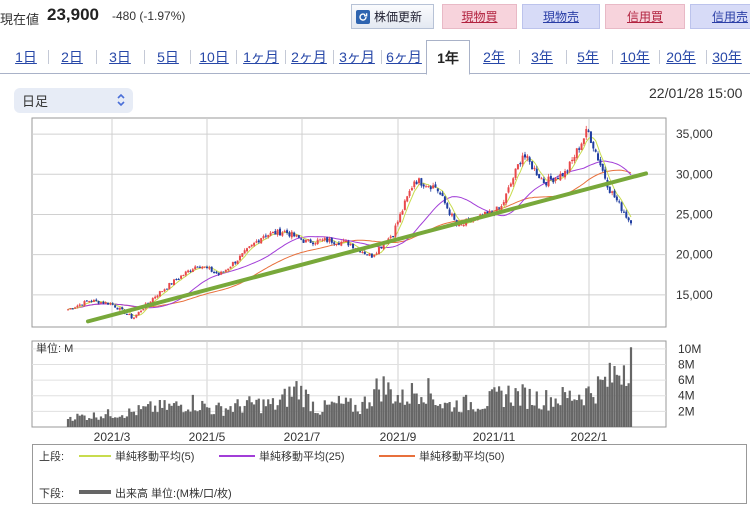 The width and height of the screenshot is (750, 505). I want to click on margin-sell-button: 信用売, so click(720, 16).